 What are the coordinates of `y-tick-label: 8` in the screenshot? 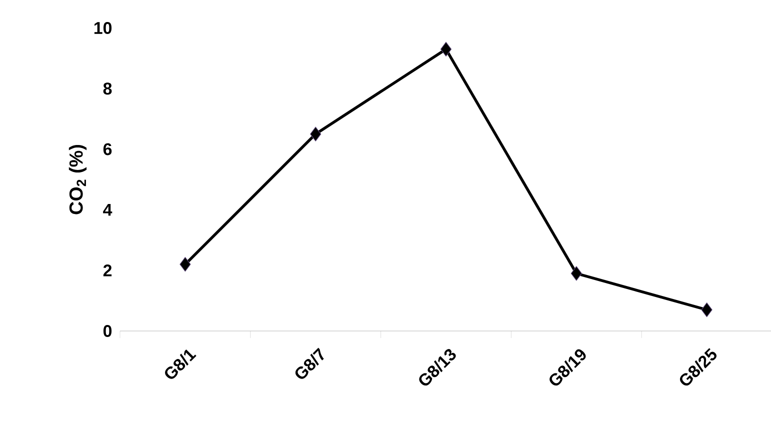 It's located at (107, 88).